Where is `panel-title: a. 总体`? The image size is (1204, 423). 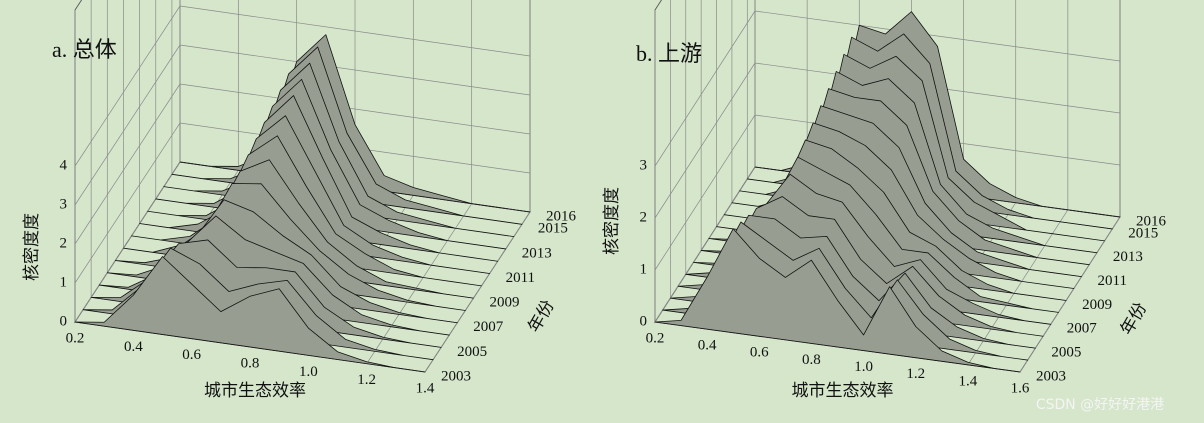
panel-title: a. 总体 is located at coordinates (84, 49).